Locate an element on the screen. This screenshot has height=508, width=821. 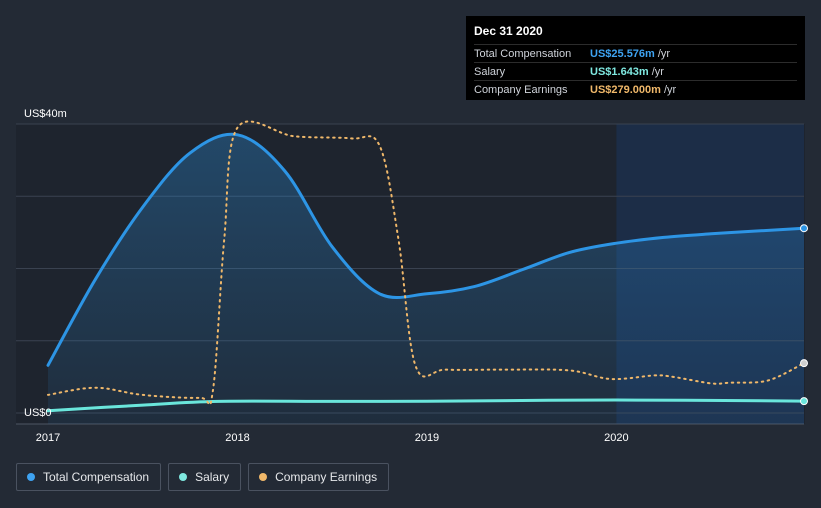
legend-item-total-compensation: Total Compensation is located at coordinates (89, 477).